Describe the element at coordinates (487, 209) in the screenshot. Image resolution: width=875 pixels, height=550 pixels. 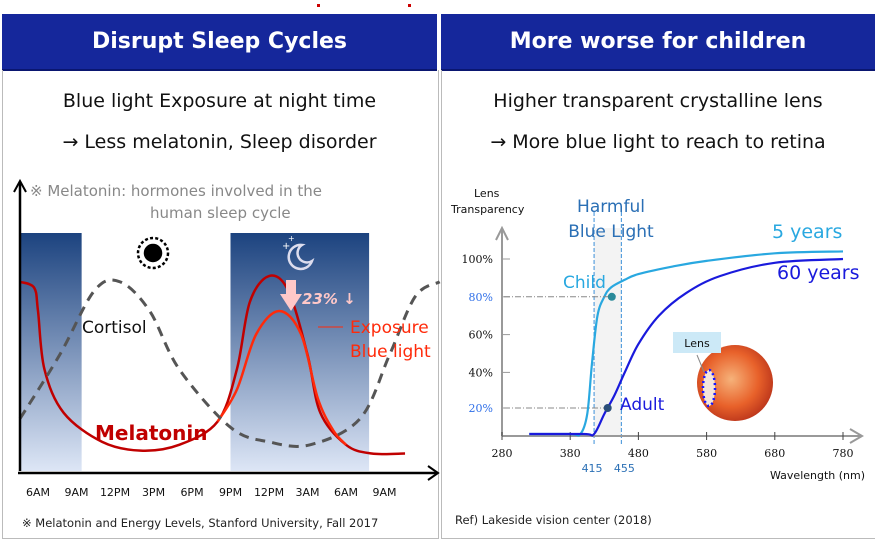
I see `y-axis-label-2: Transparency` at that location.